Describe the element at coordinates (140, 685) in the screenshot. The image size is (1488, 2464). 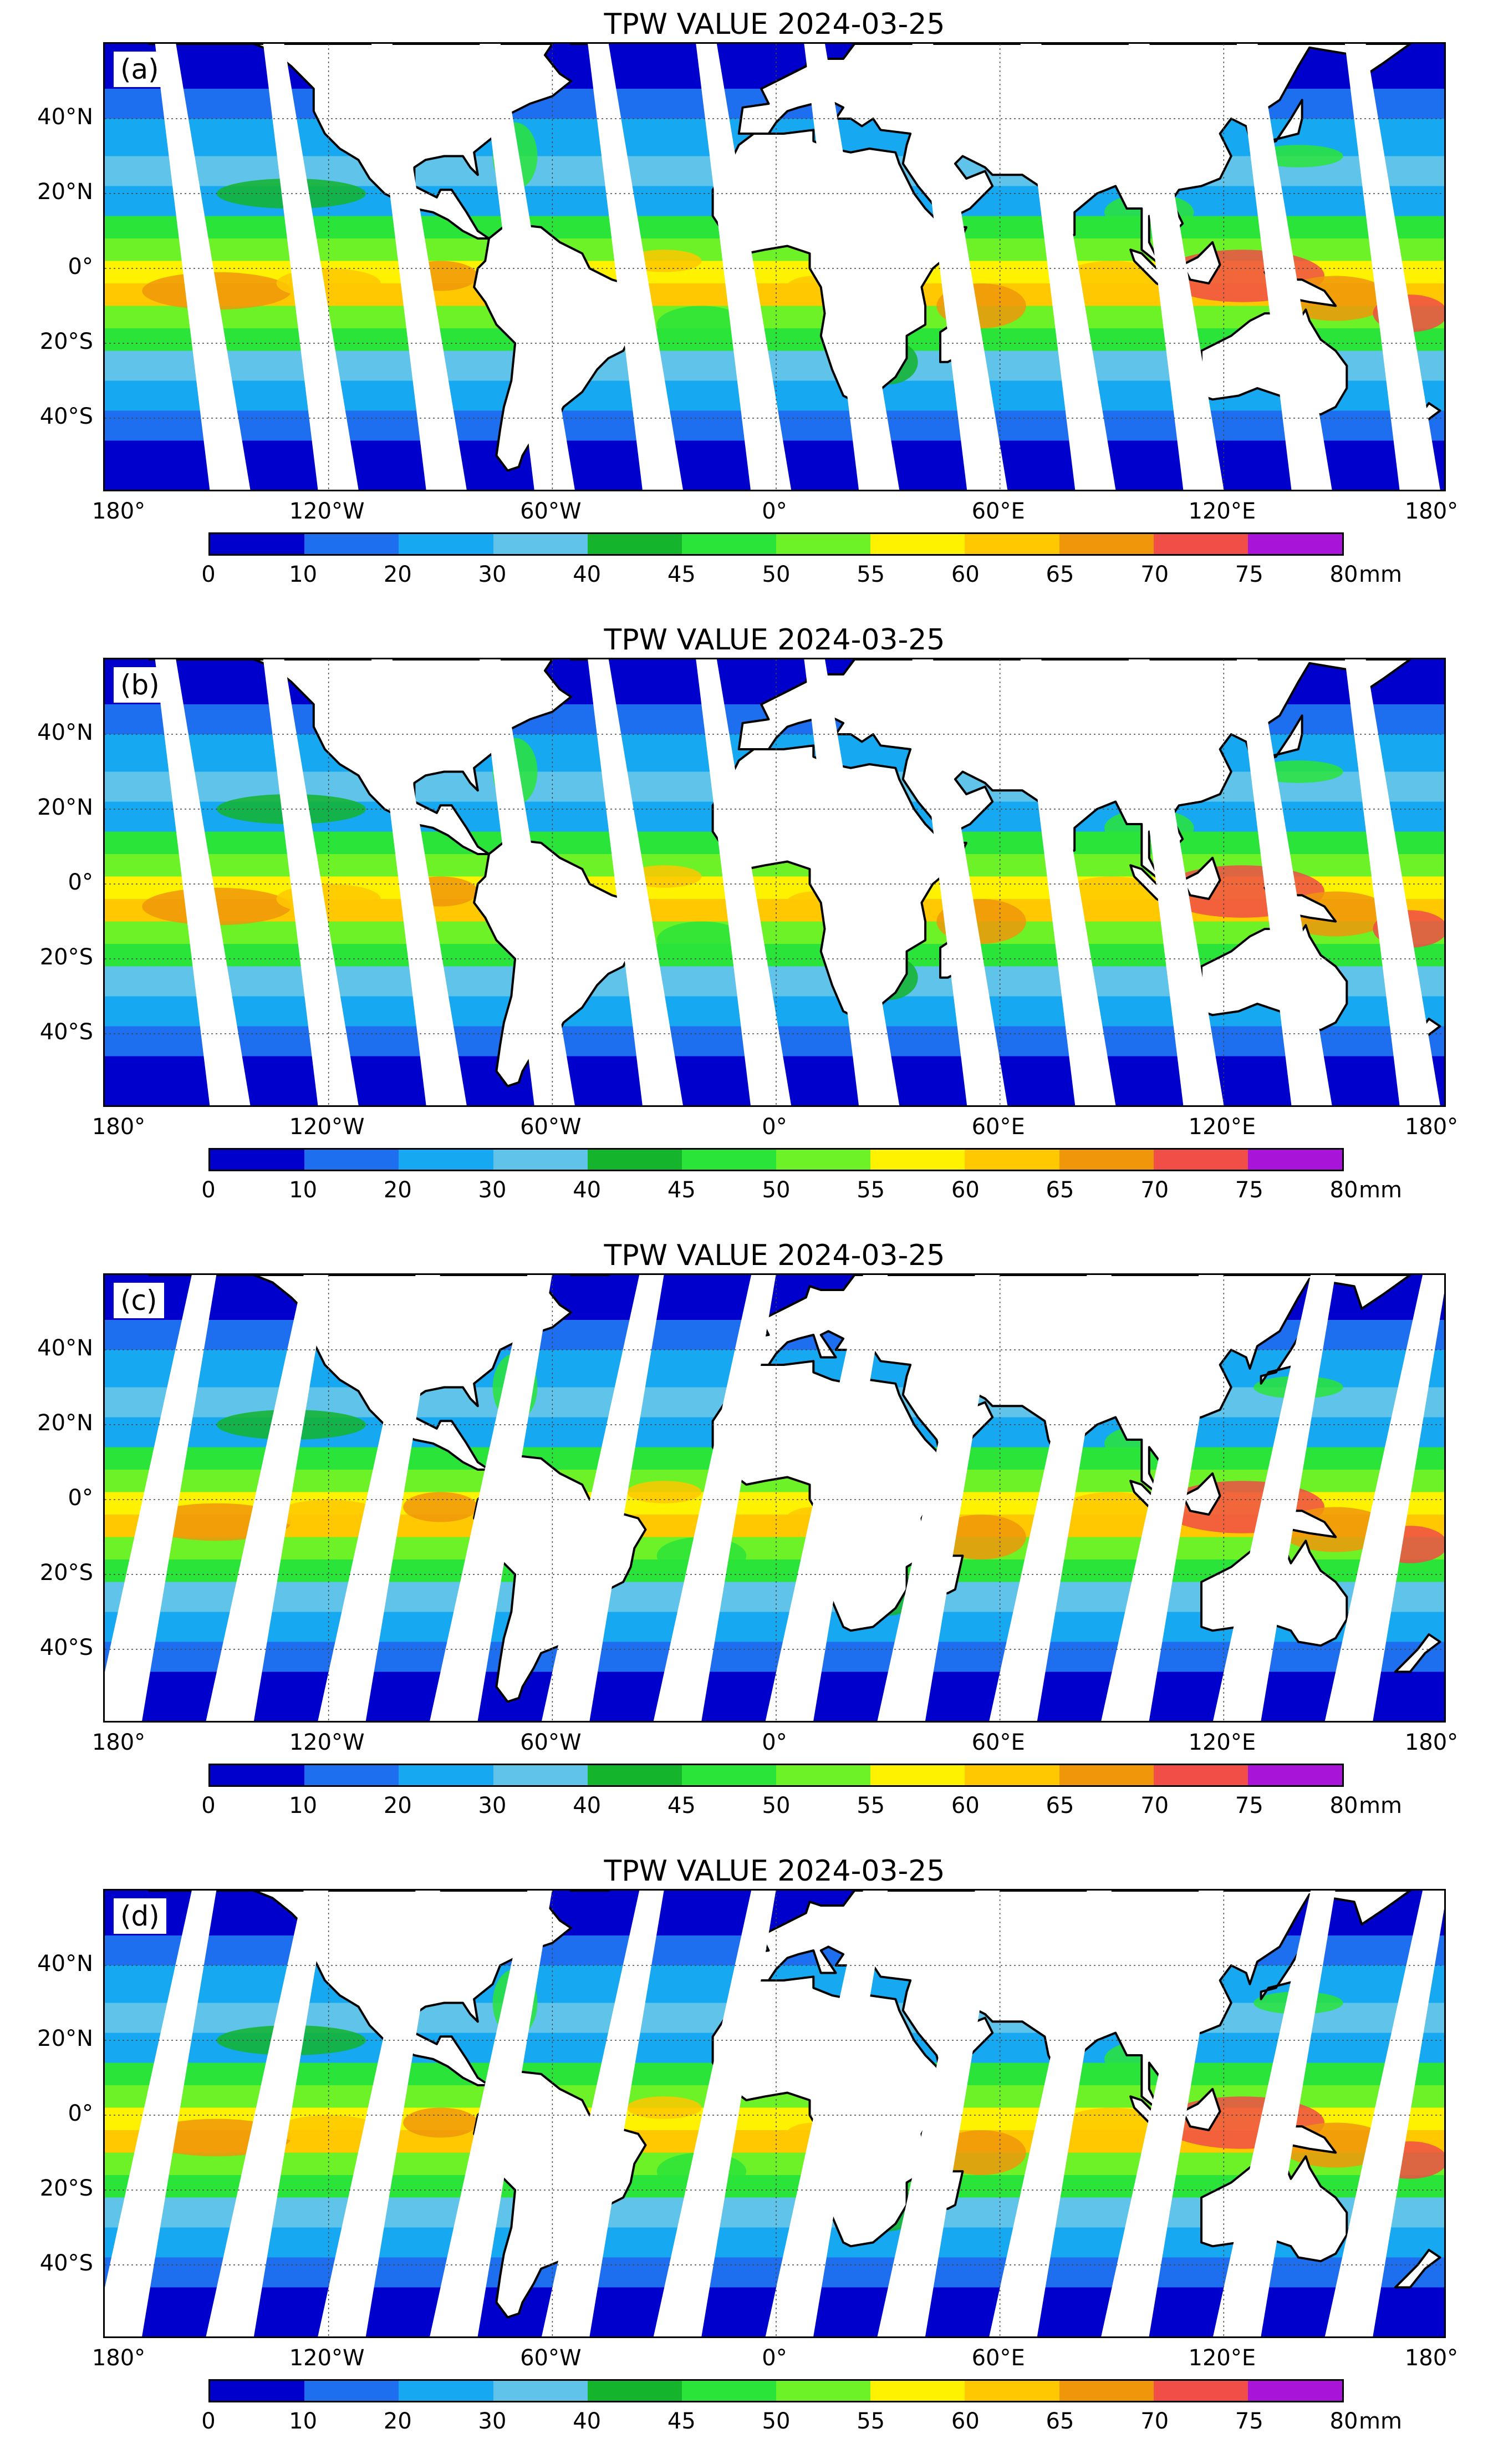
I see `panel-label: (b)` at that location.